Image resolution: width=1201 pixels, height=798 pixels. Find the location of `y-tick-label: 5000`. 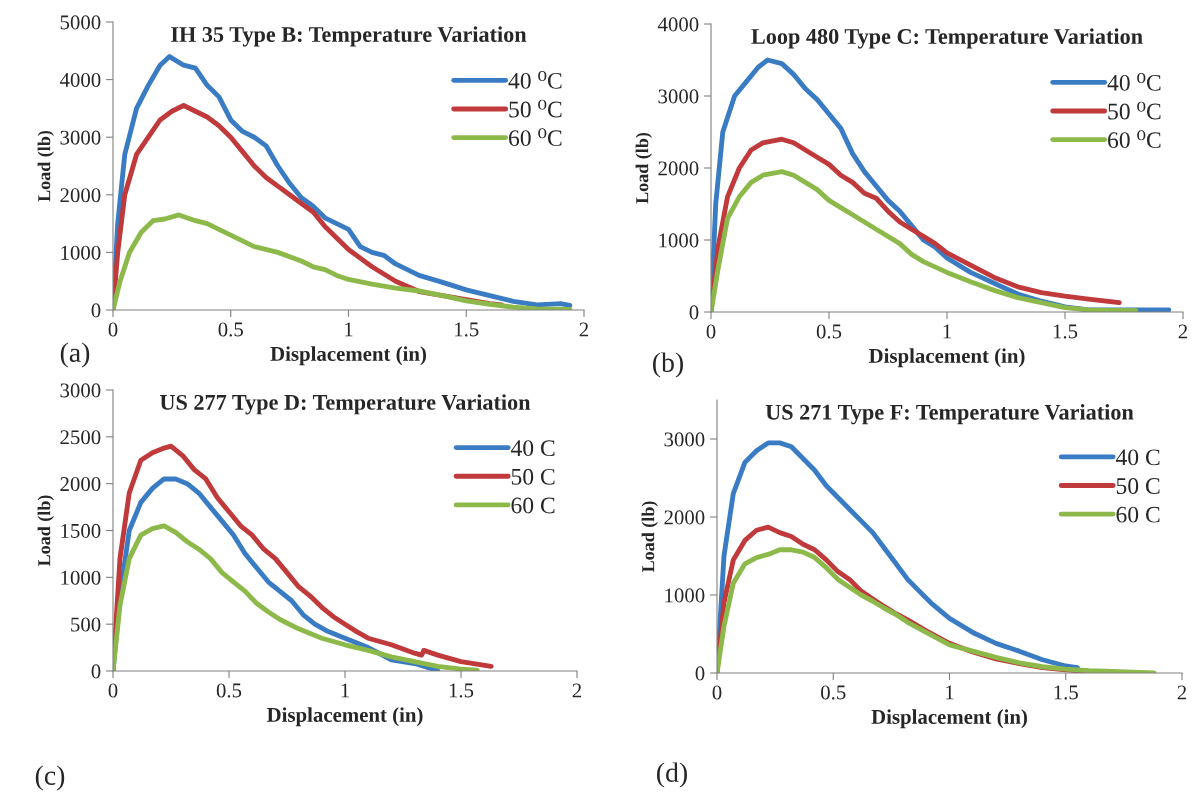

y-tick-label: 5000 is located at coordinates (80, 22).